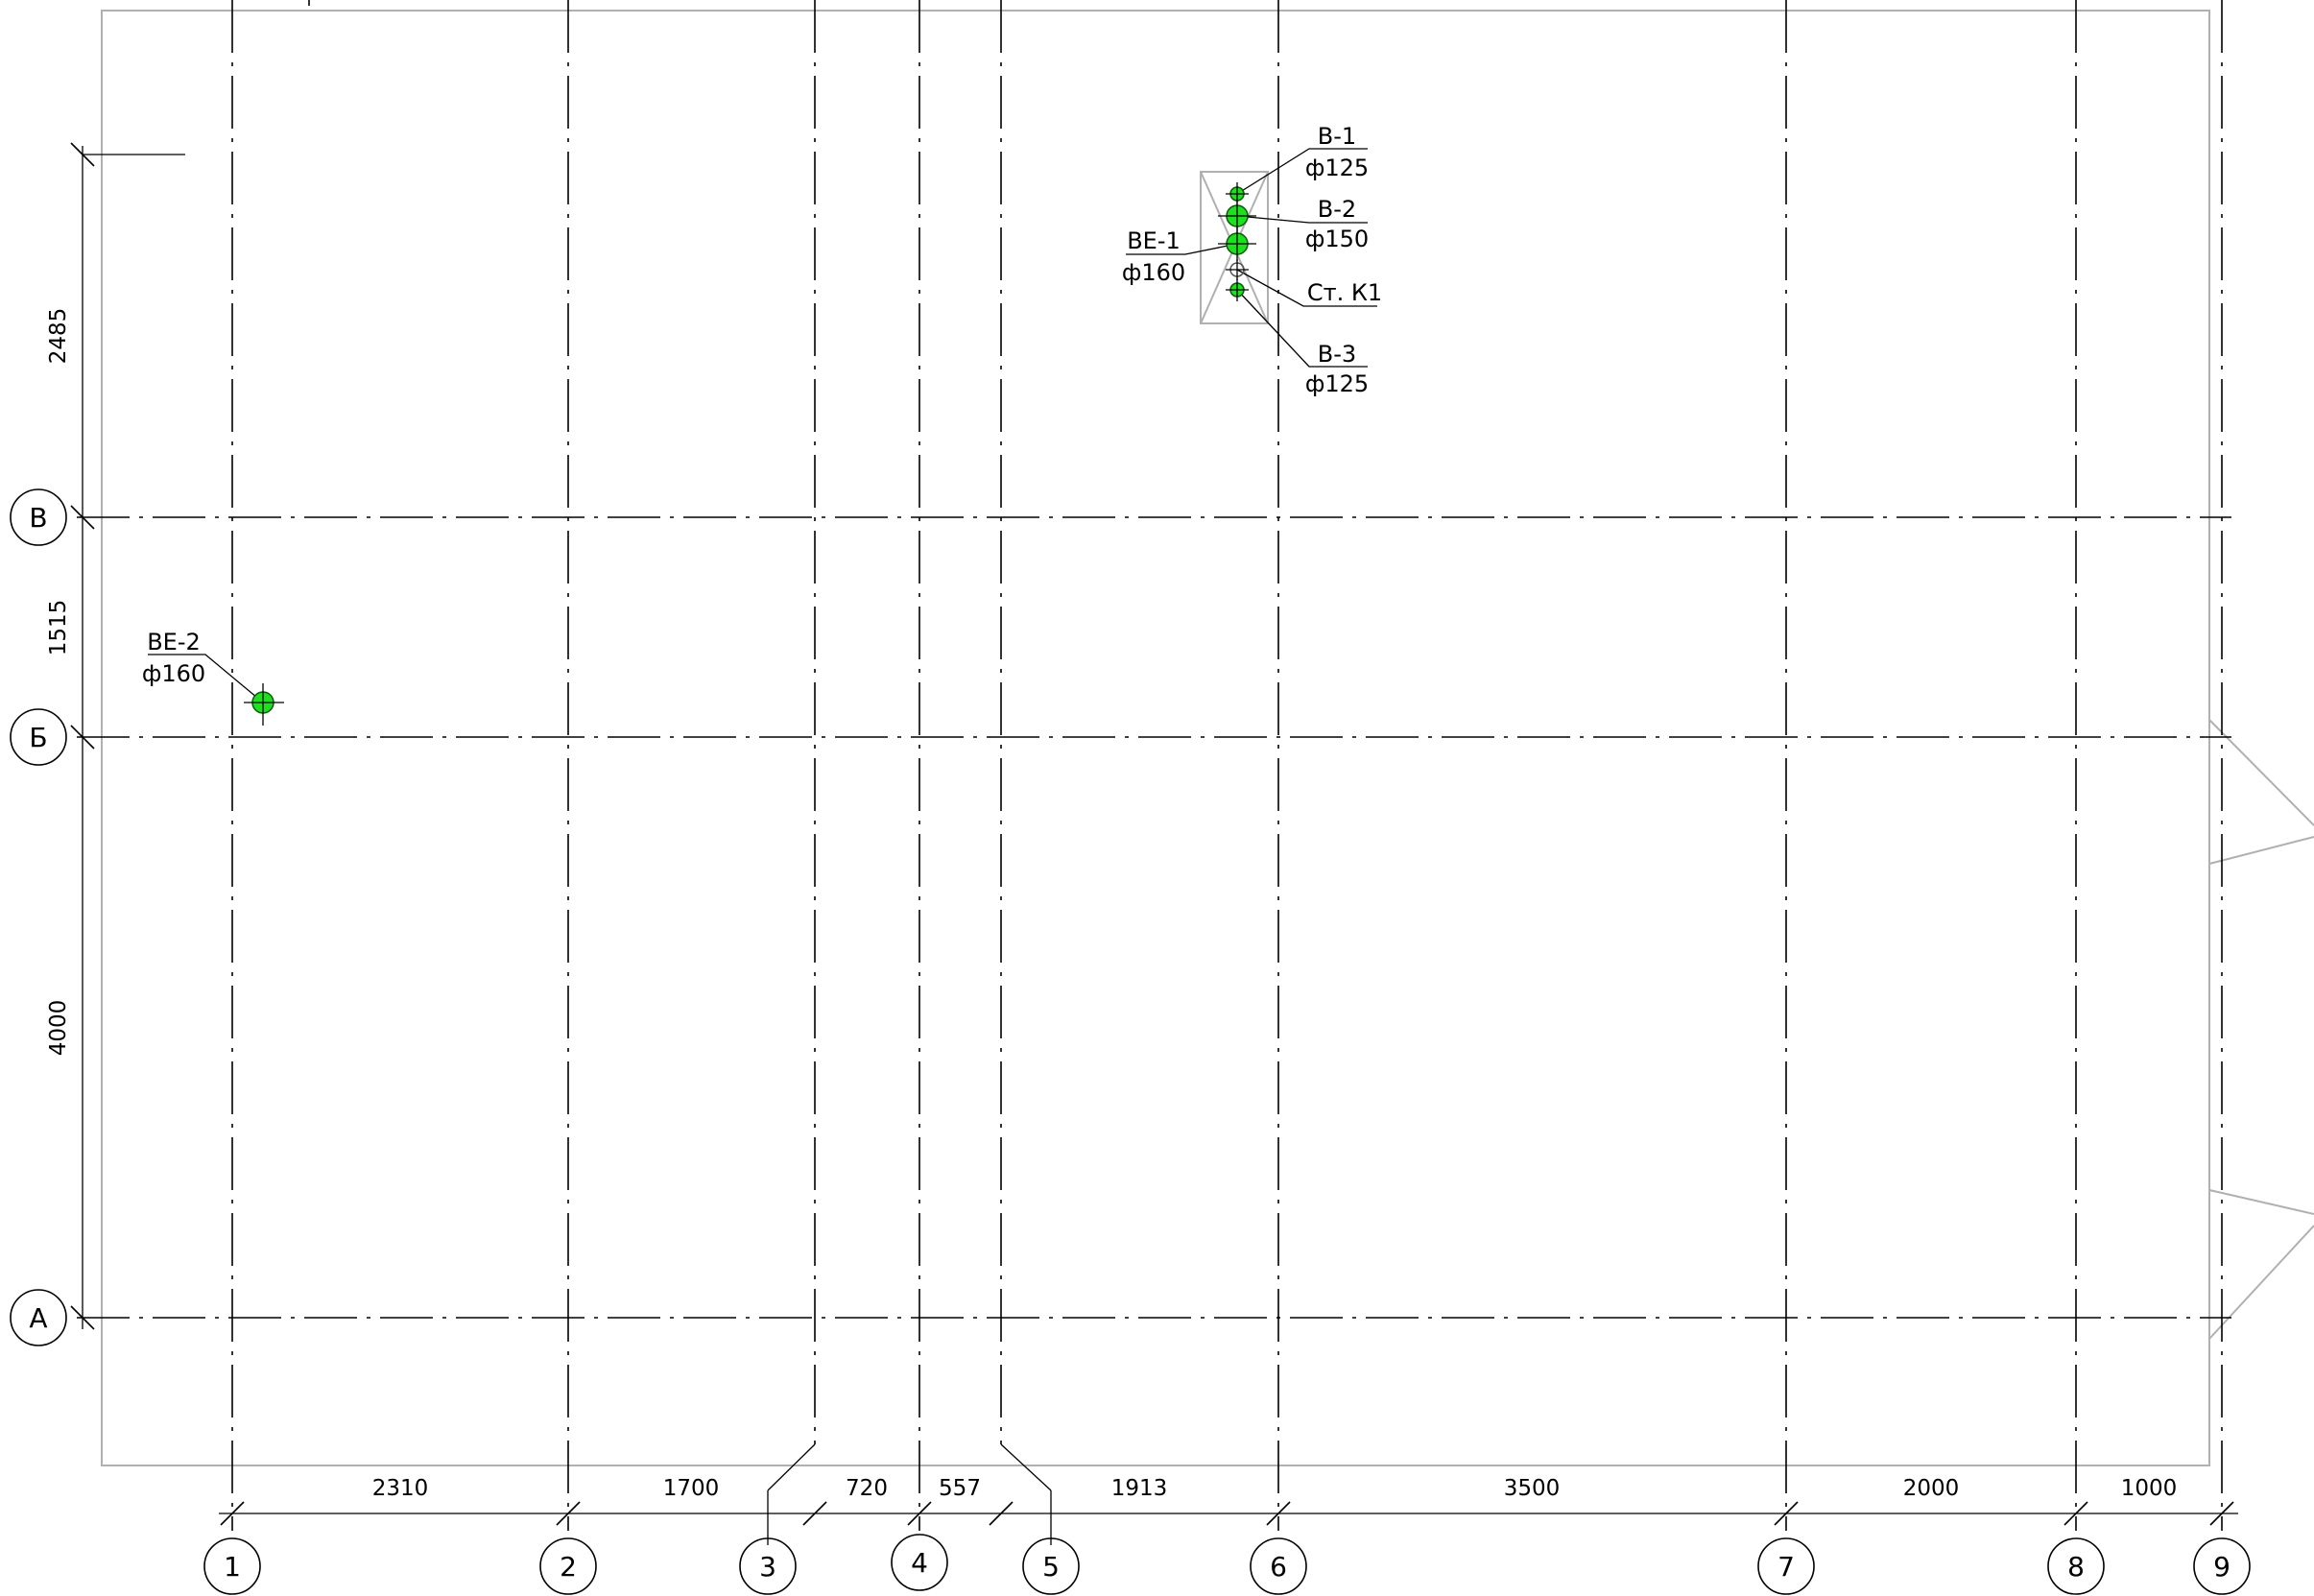  I want to click on svg-text: 5, so click(1051, 1567).